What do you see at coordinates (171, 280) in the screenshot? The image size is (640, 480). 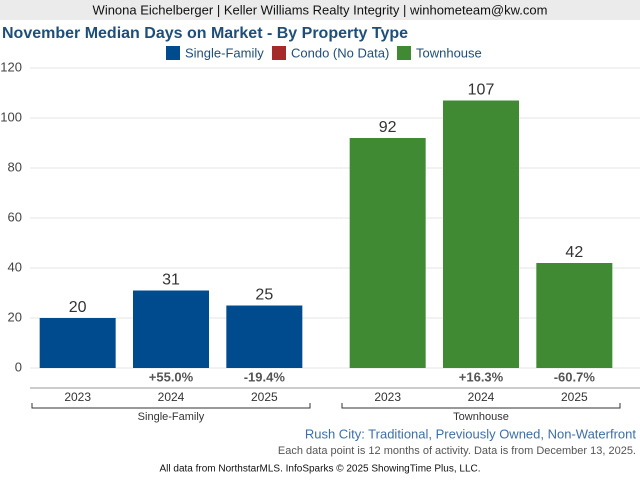 I see `data-label: 31` at bounding box center [171, 280].